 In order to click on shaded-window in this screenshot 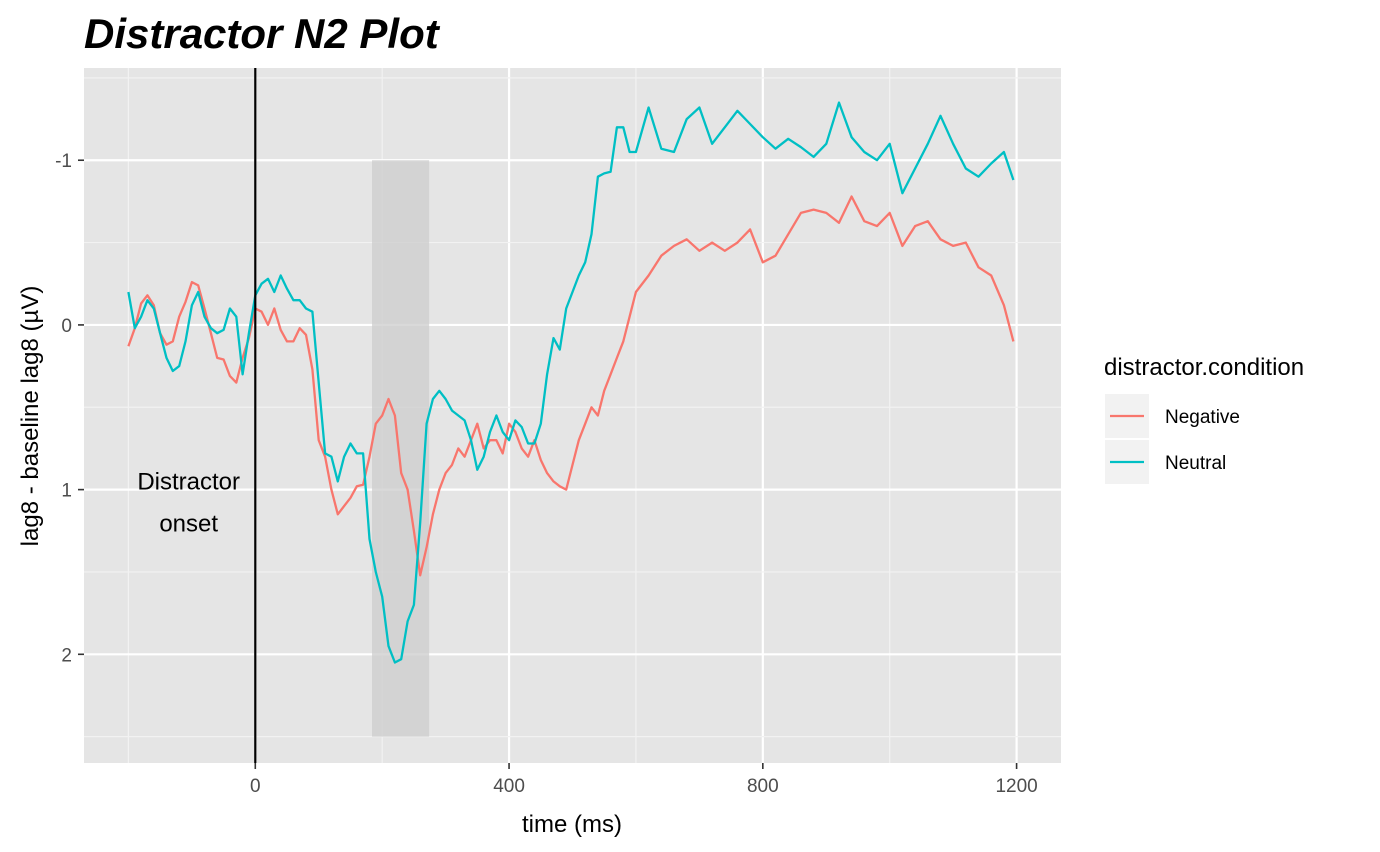, I will do `click(401, 448)`.